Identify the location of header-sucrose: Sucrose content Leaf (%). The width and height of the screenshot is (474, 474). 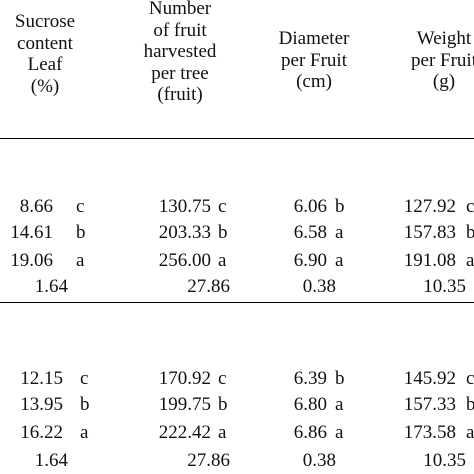
(45, 54).